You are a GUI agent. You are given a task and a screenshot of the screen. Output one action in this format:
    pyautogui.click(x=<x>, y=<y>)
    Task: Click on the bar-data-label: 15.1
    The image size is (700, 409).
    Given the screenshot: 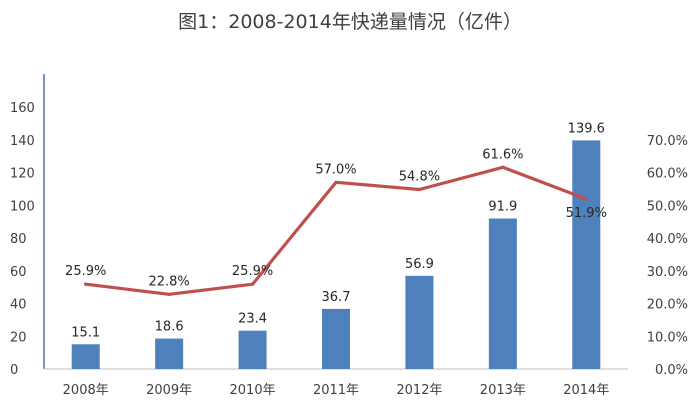 What is the action you would take?
    pyautogui.click(x=85, y=332)
    